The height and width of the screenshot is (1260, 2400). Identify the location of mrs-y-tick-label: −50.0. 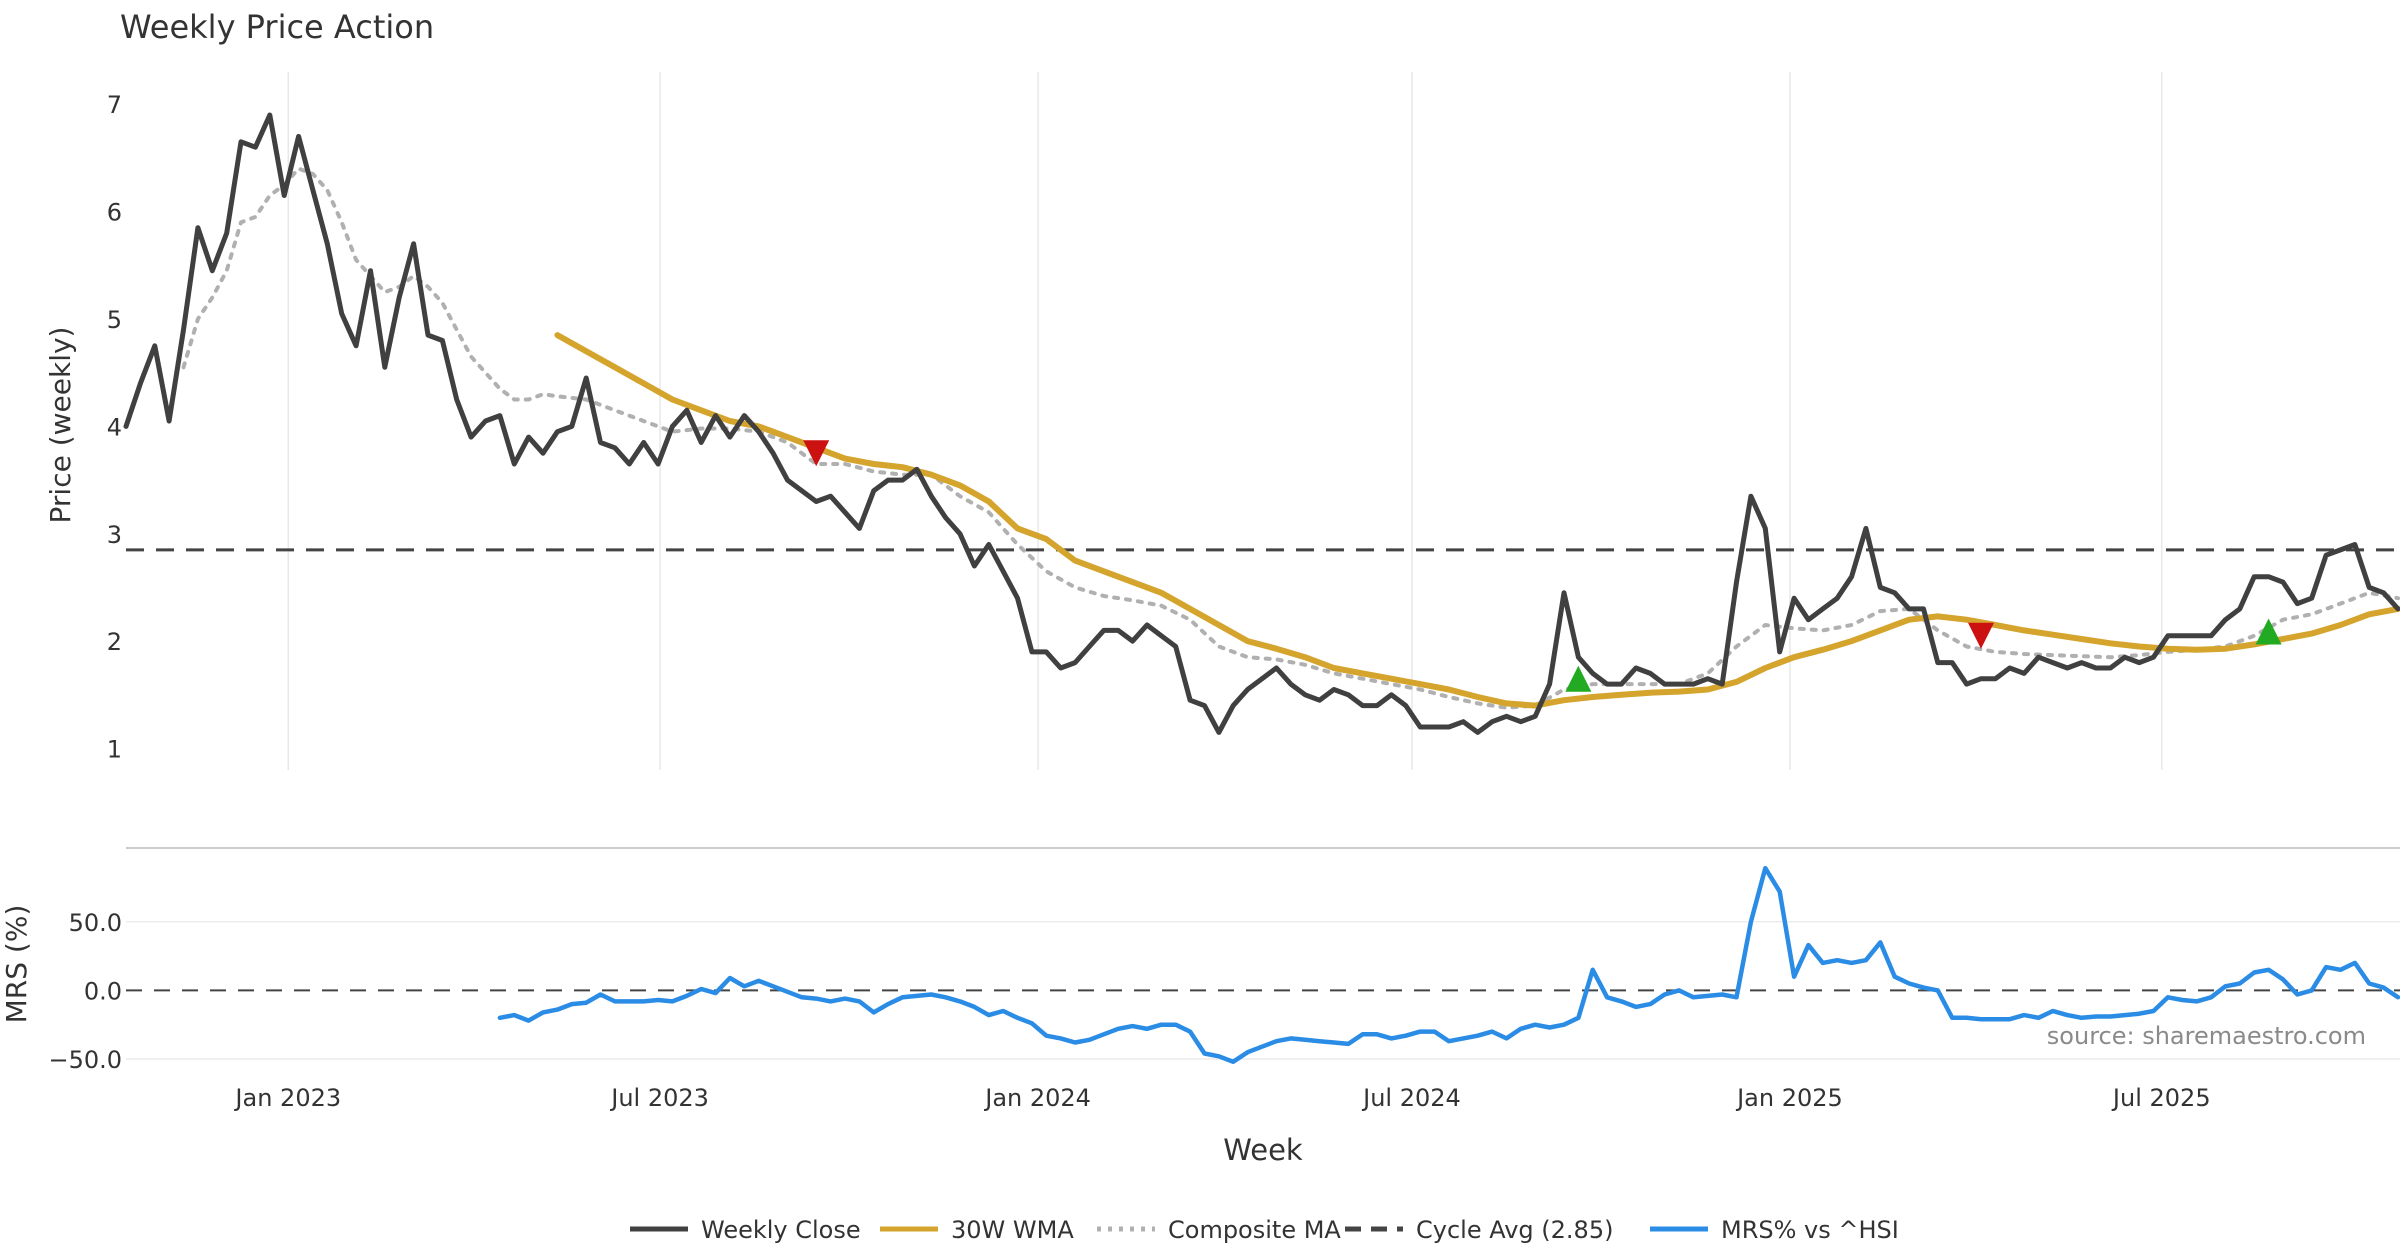
(85, 1060).